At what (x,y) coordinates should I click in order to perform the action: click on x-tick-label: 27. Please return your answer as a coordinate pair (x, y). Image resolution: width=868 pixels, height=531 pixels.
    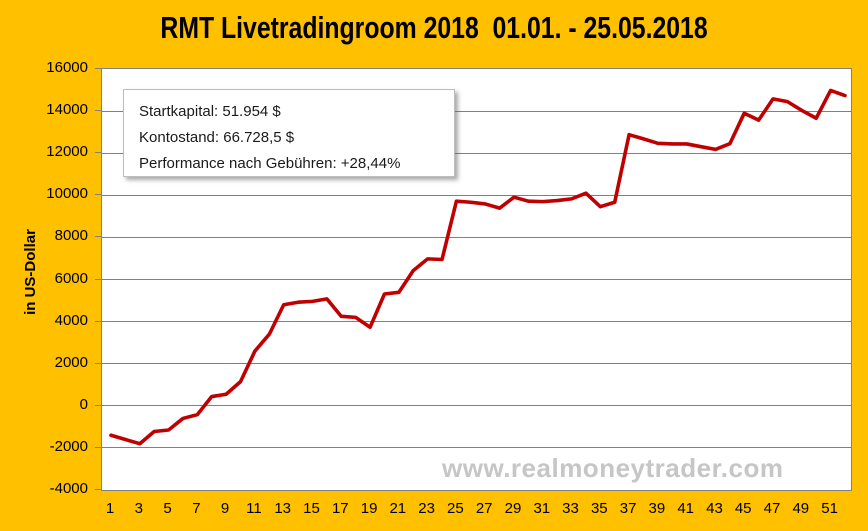
    Looking at the image, I should click on (484, 508).